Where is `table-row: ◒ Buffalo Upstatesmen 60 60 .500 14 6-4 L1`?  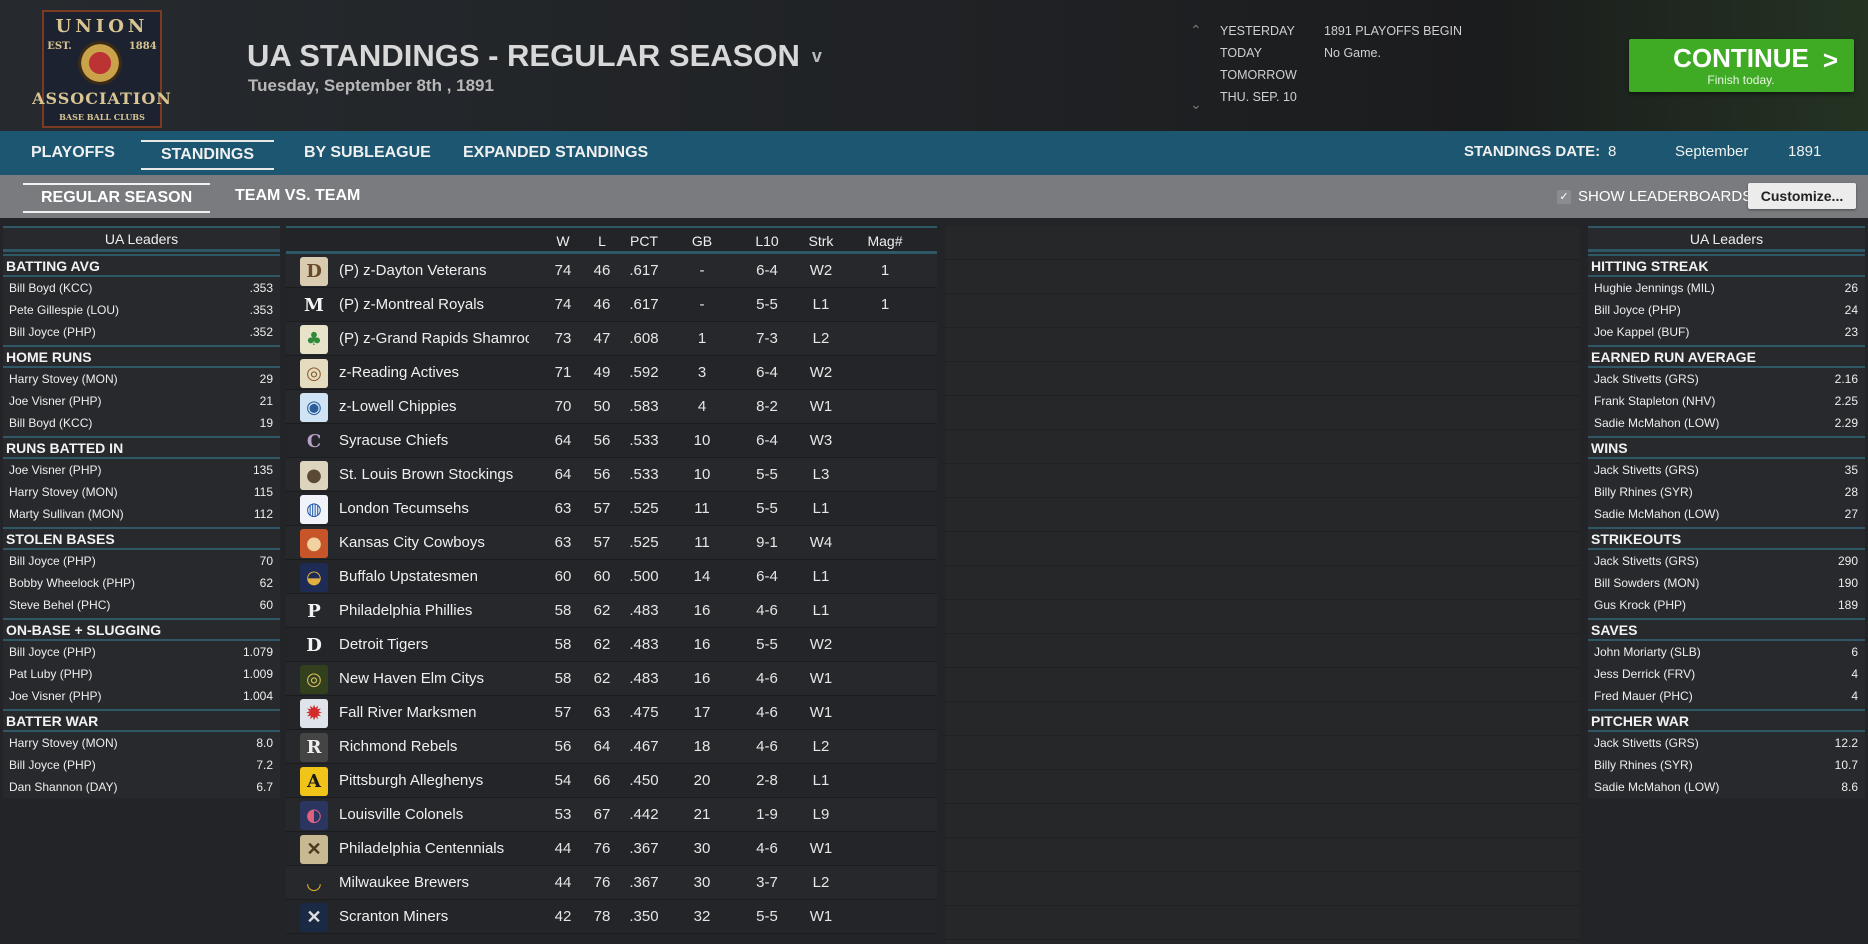 table-row: ◒ Buffalo Upstatesmen 60 60 .500 14 6-4 L1 is located at coordinates (611, 577).